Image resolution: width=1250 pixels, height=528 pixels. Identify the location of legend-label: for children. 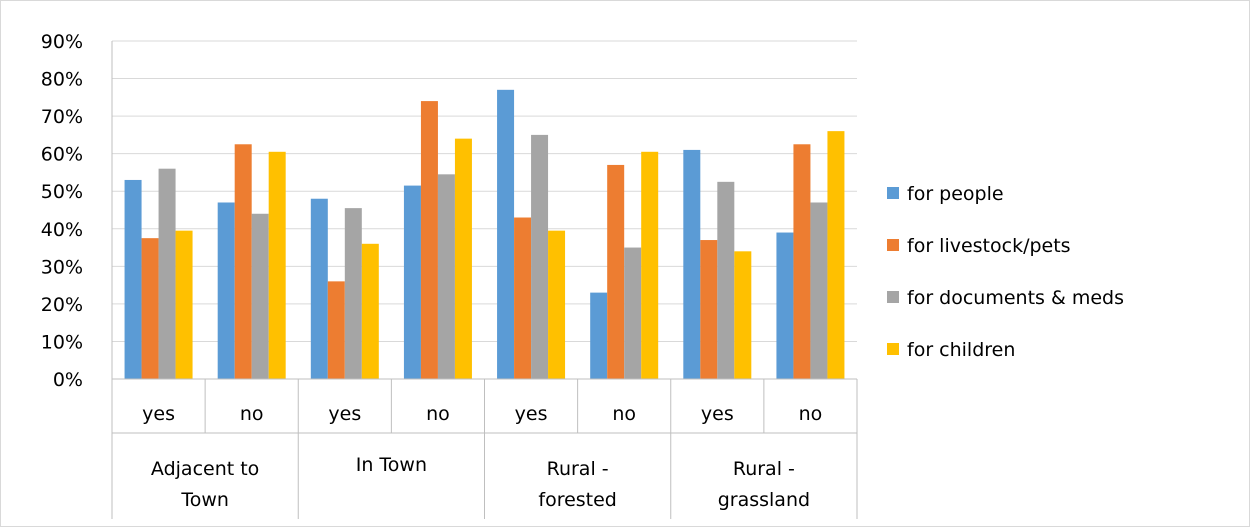
(961, 350).